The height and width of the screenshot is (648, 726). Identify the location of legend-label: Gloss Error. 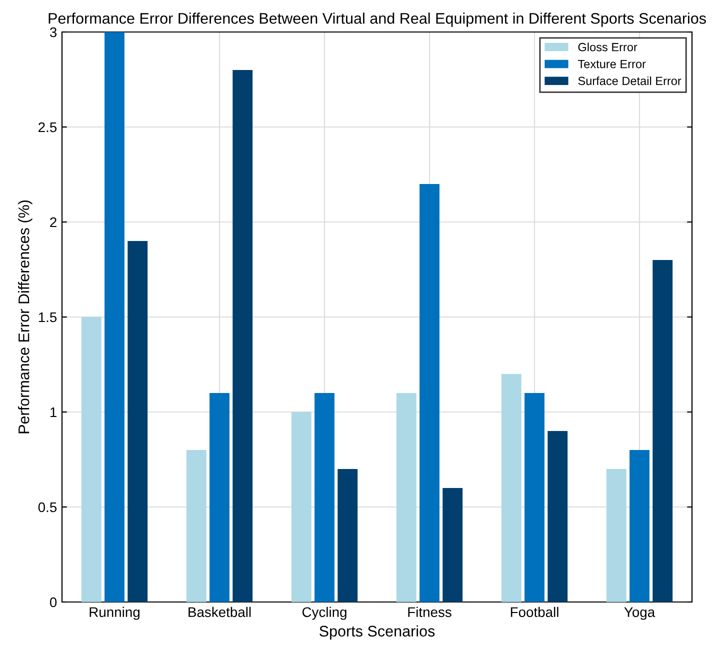
(608, 47).